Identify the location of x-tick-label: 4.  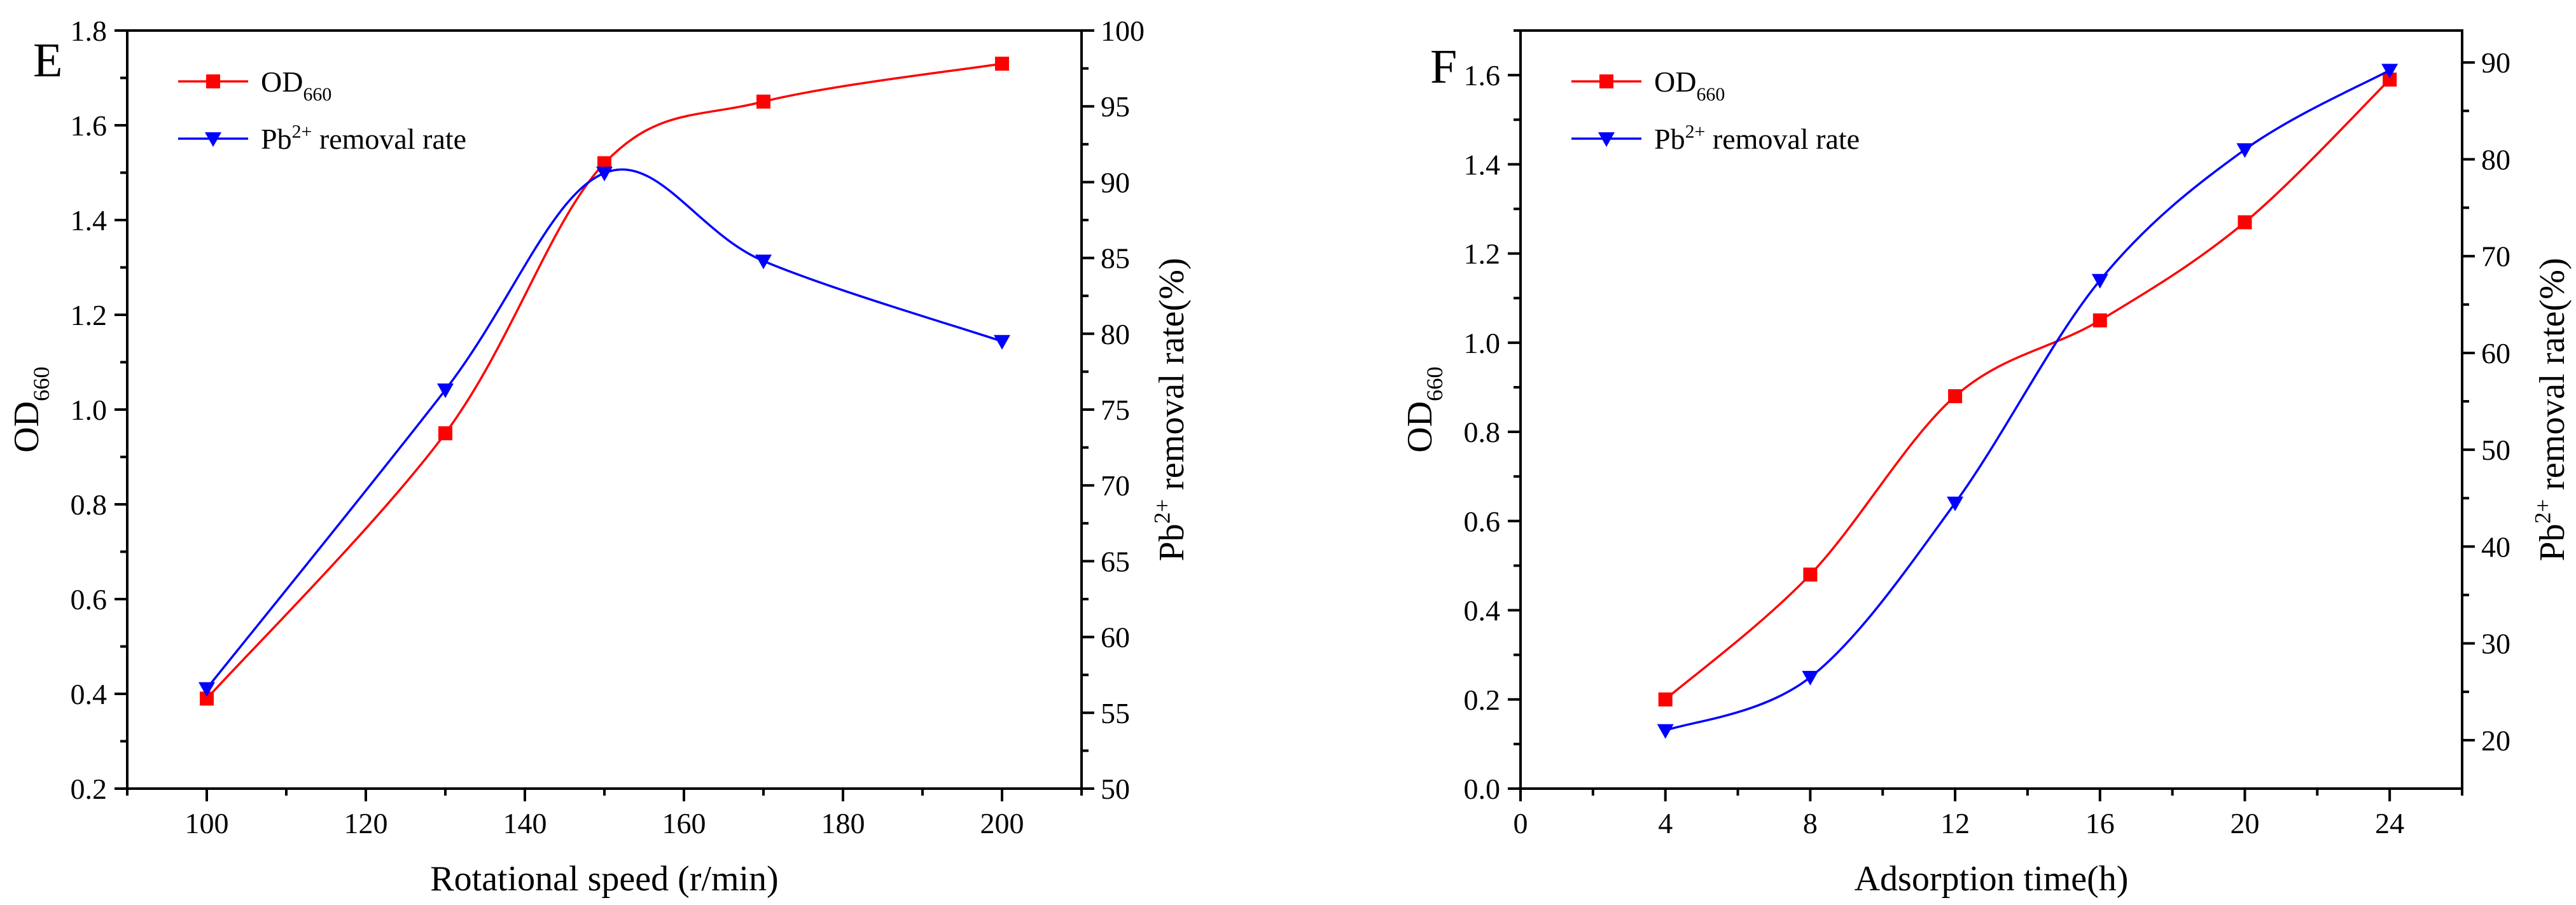
(1666, 823).